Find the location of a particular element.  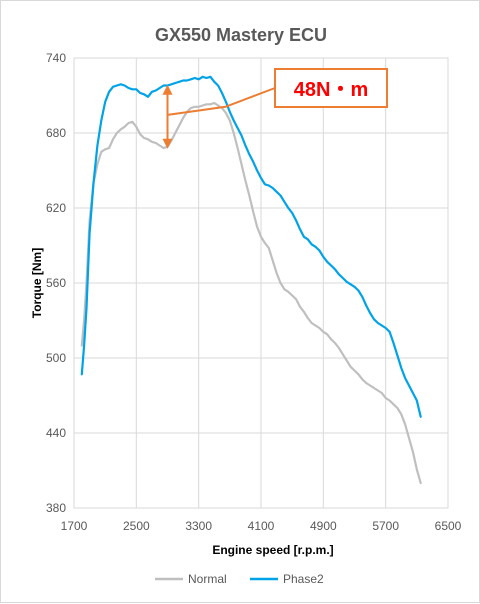

y-tick-label: 500 is located at coordinates (56, 358).